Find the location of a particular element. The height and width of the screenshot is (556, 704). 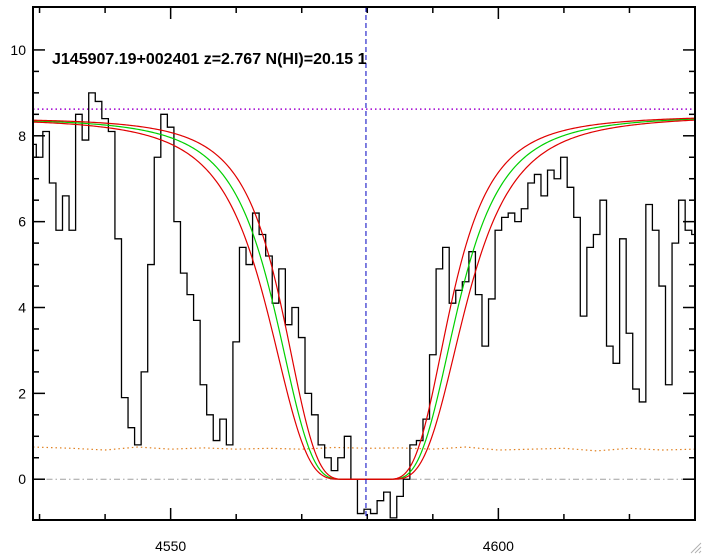

y-tick-label: 0 is located at coordinates (22, 479).